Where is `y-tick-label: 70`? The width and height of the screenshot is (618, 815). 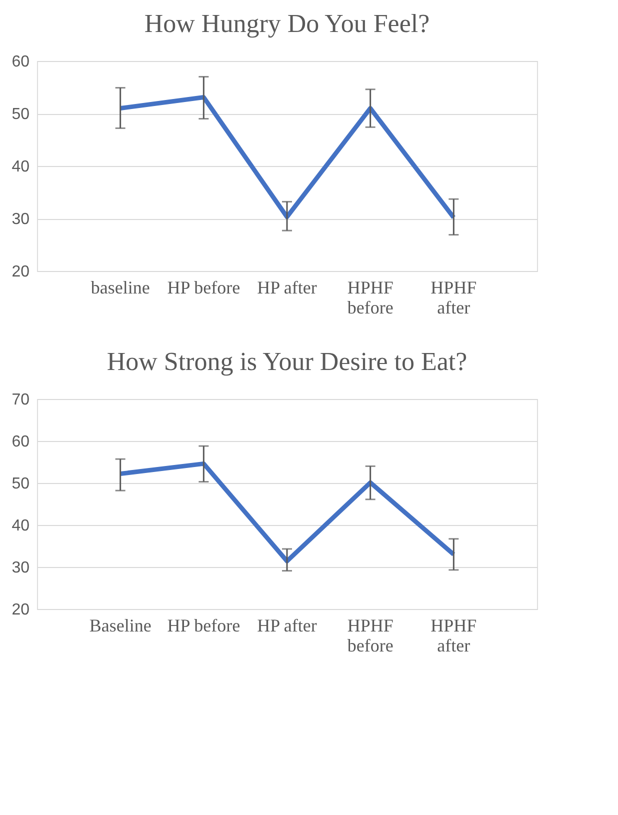
y-tick-label: 70 is located at coordinates (21, 400).